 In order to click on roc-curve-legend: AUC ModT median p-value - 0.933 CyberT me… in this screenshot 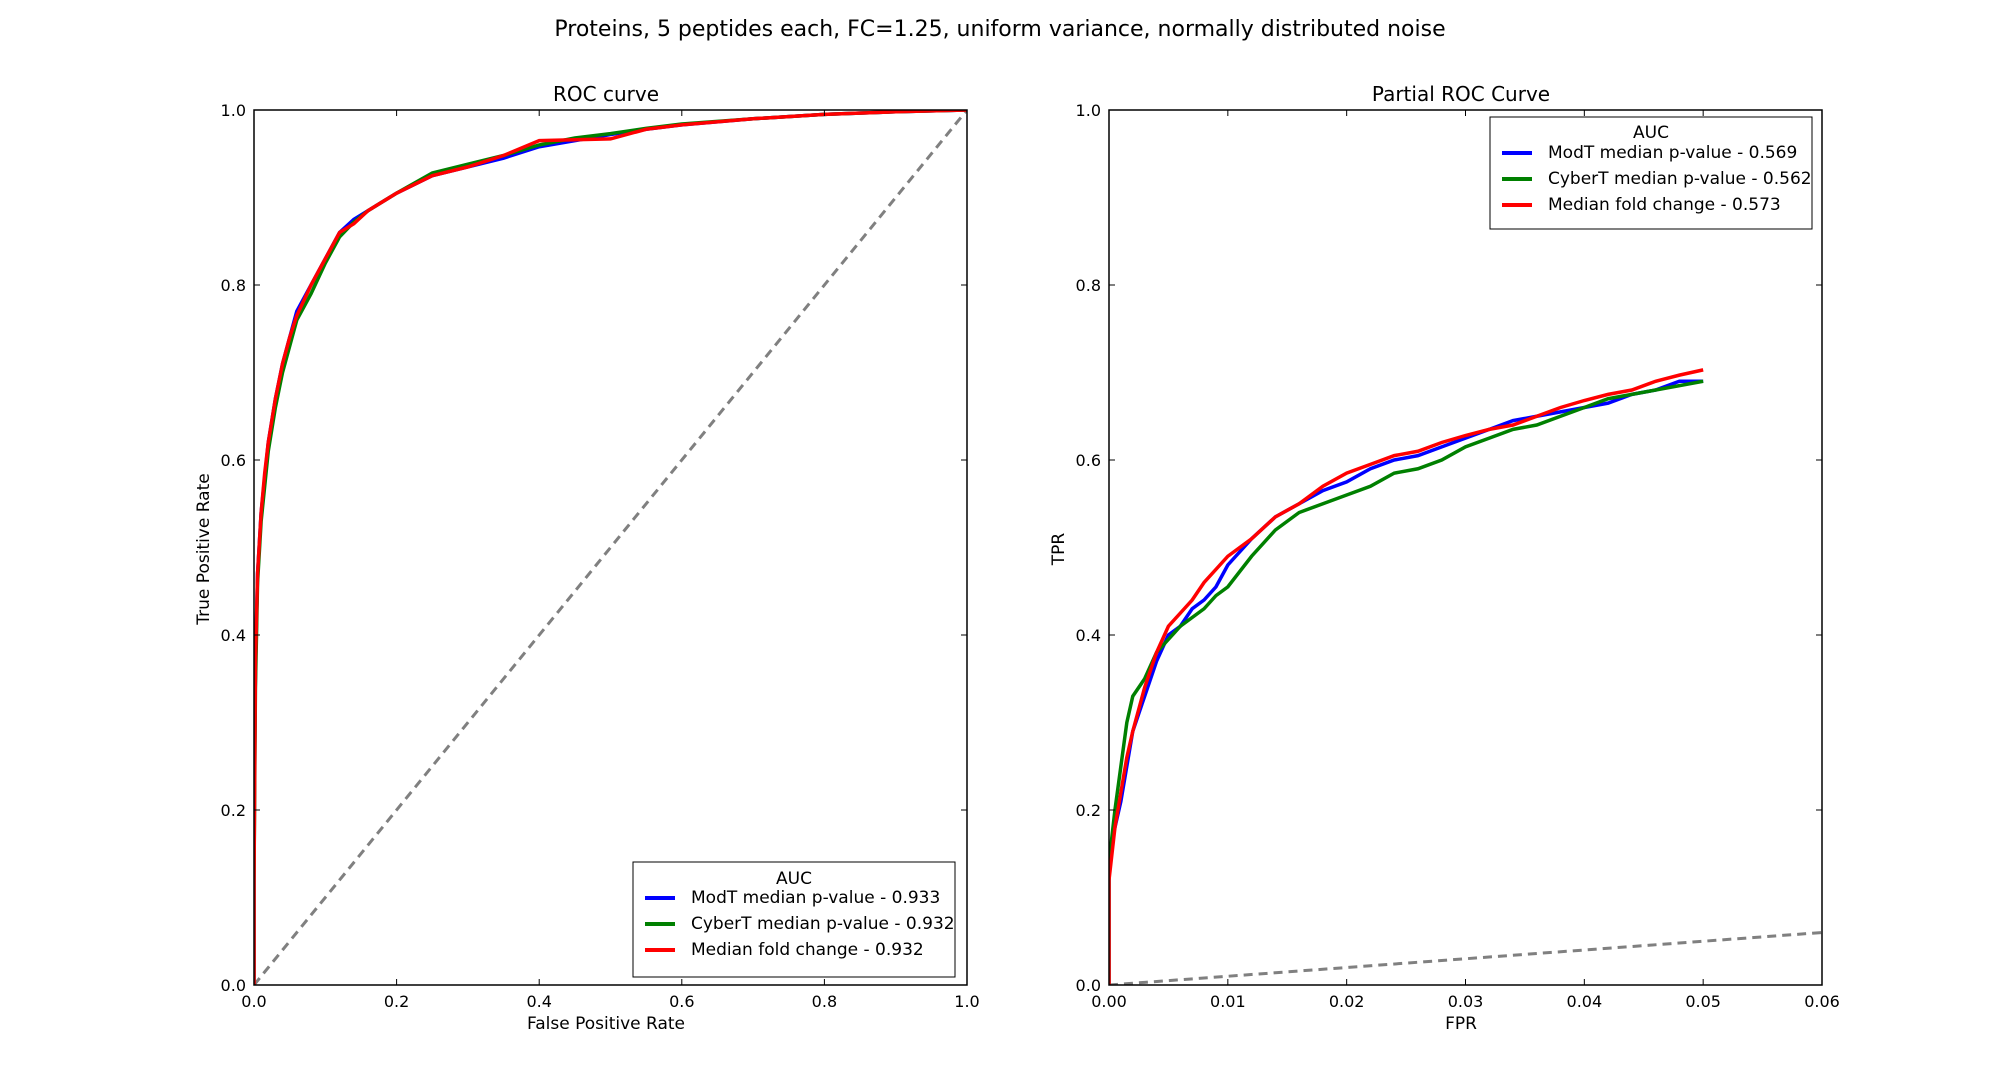, I will do `click(794, 919)`.